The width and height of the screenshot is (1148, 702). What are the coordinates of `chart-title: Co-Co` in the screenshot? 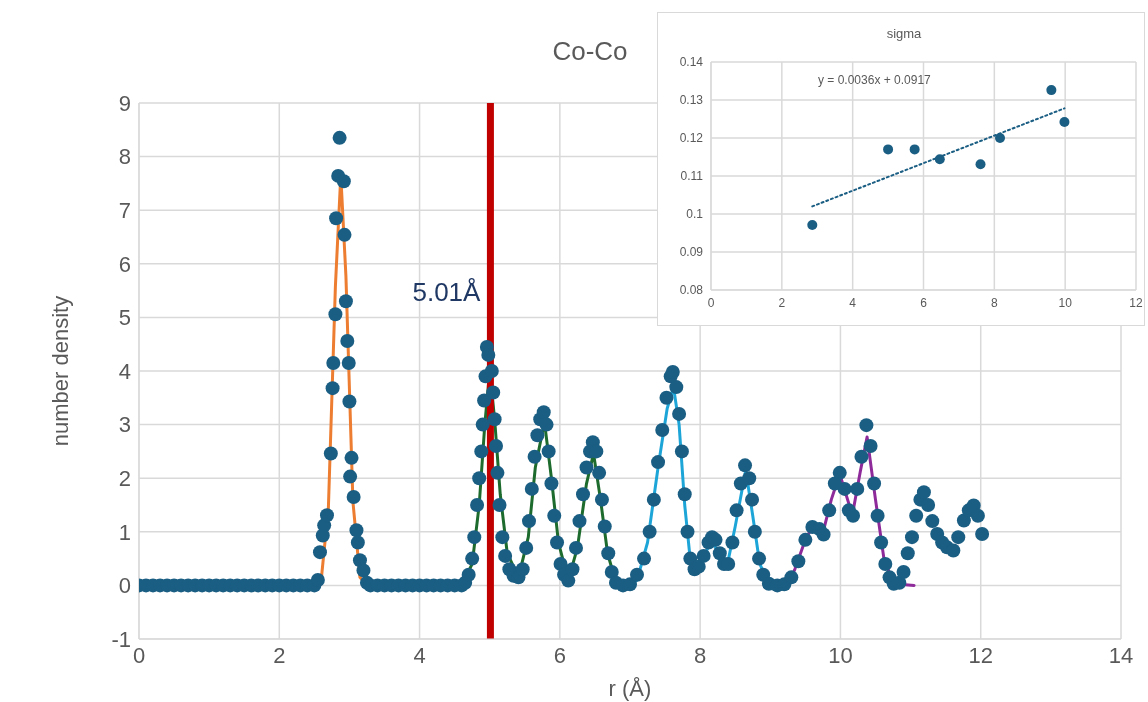 It's located at (590, 51).